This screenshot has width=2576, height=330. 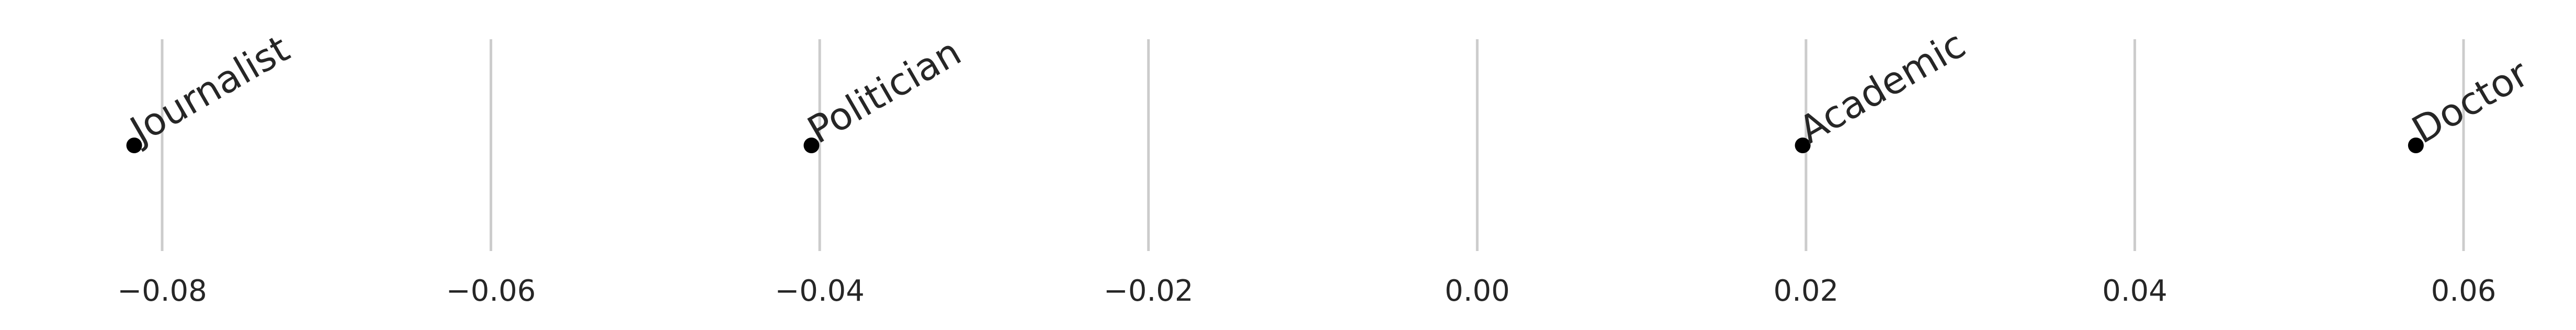 I want to click on x-tick-label: −0.04, so click(x=820, y=291).